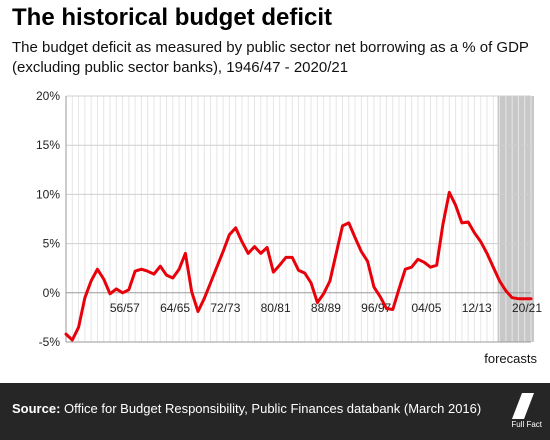  I want to click on x-tick-label: 20/21, so click(527, 308).